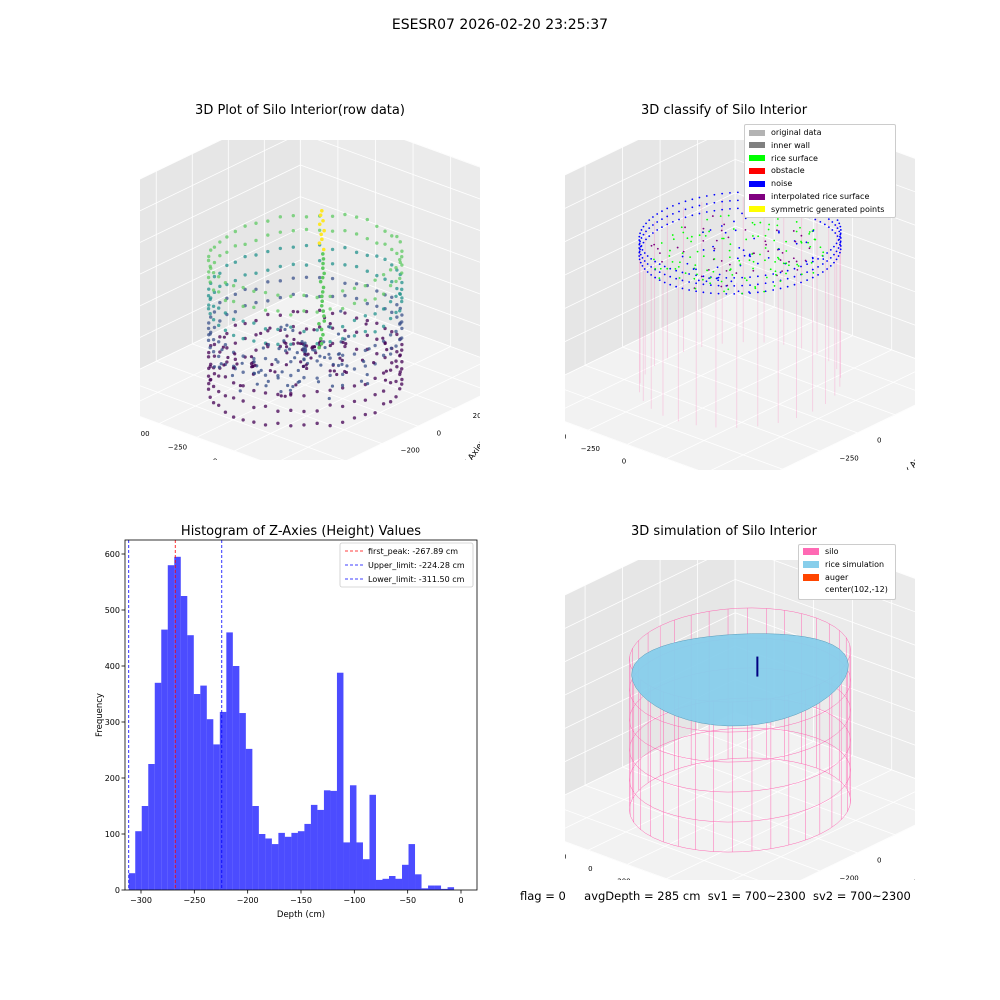  I want to click on legend-label: inner wall, so click(791, 145).